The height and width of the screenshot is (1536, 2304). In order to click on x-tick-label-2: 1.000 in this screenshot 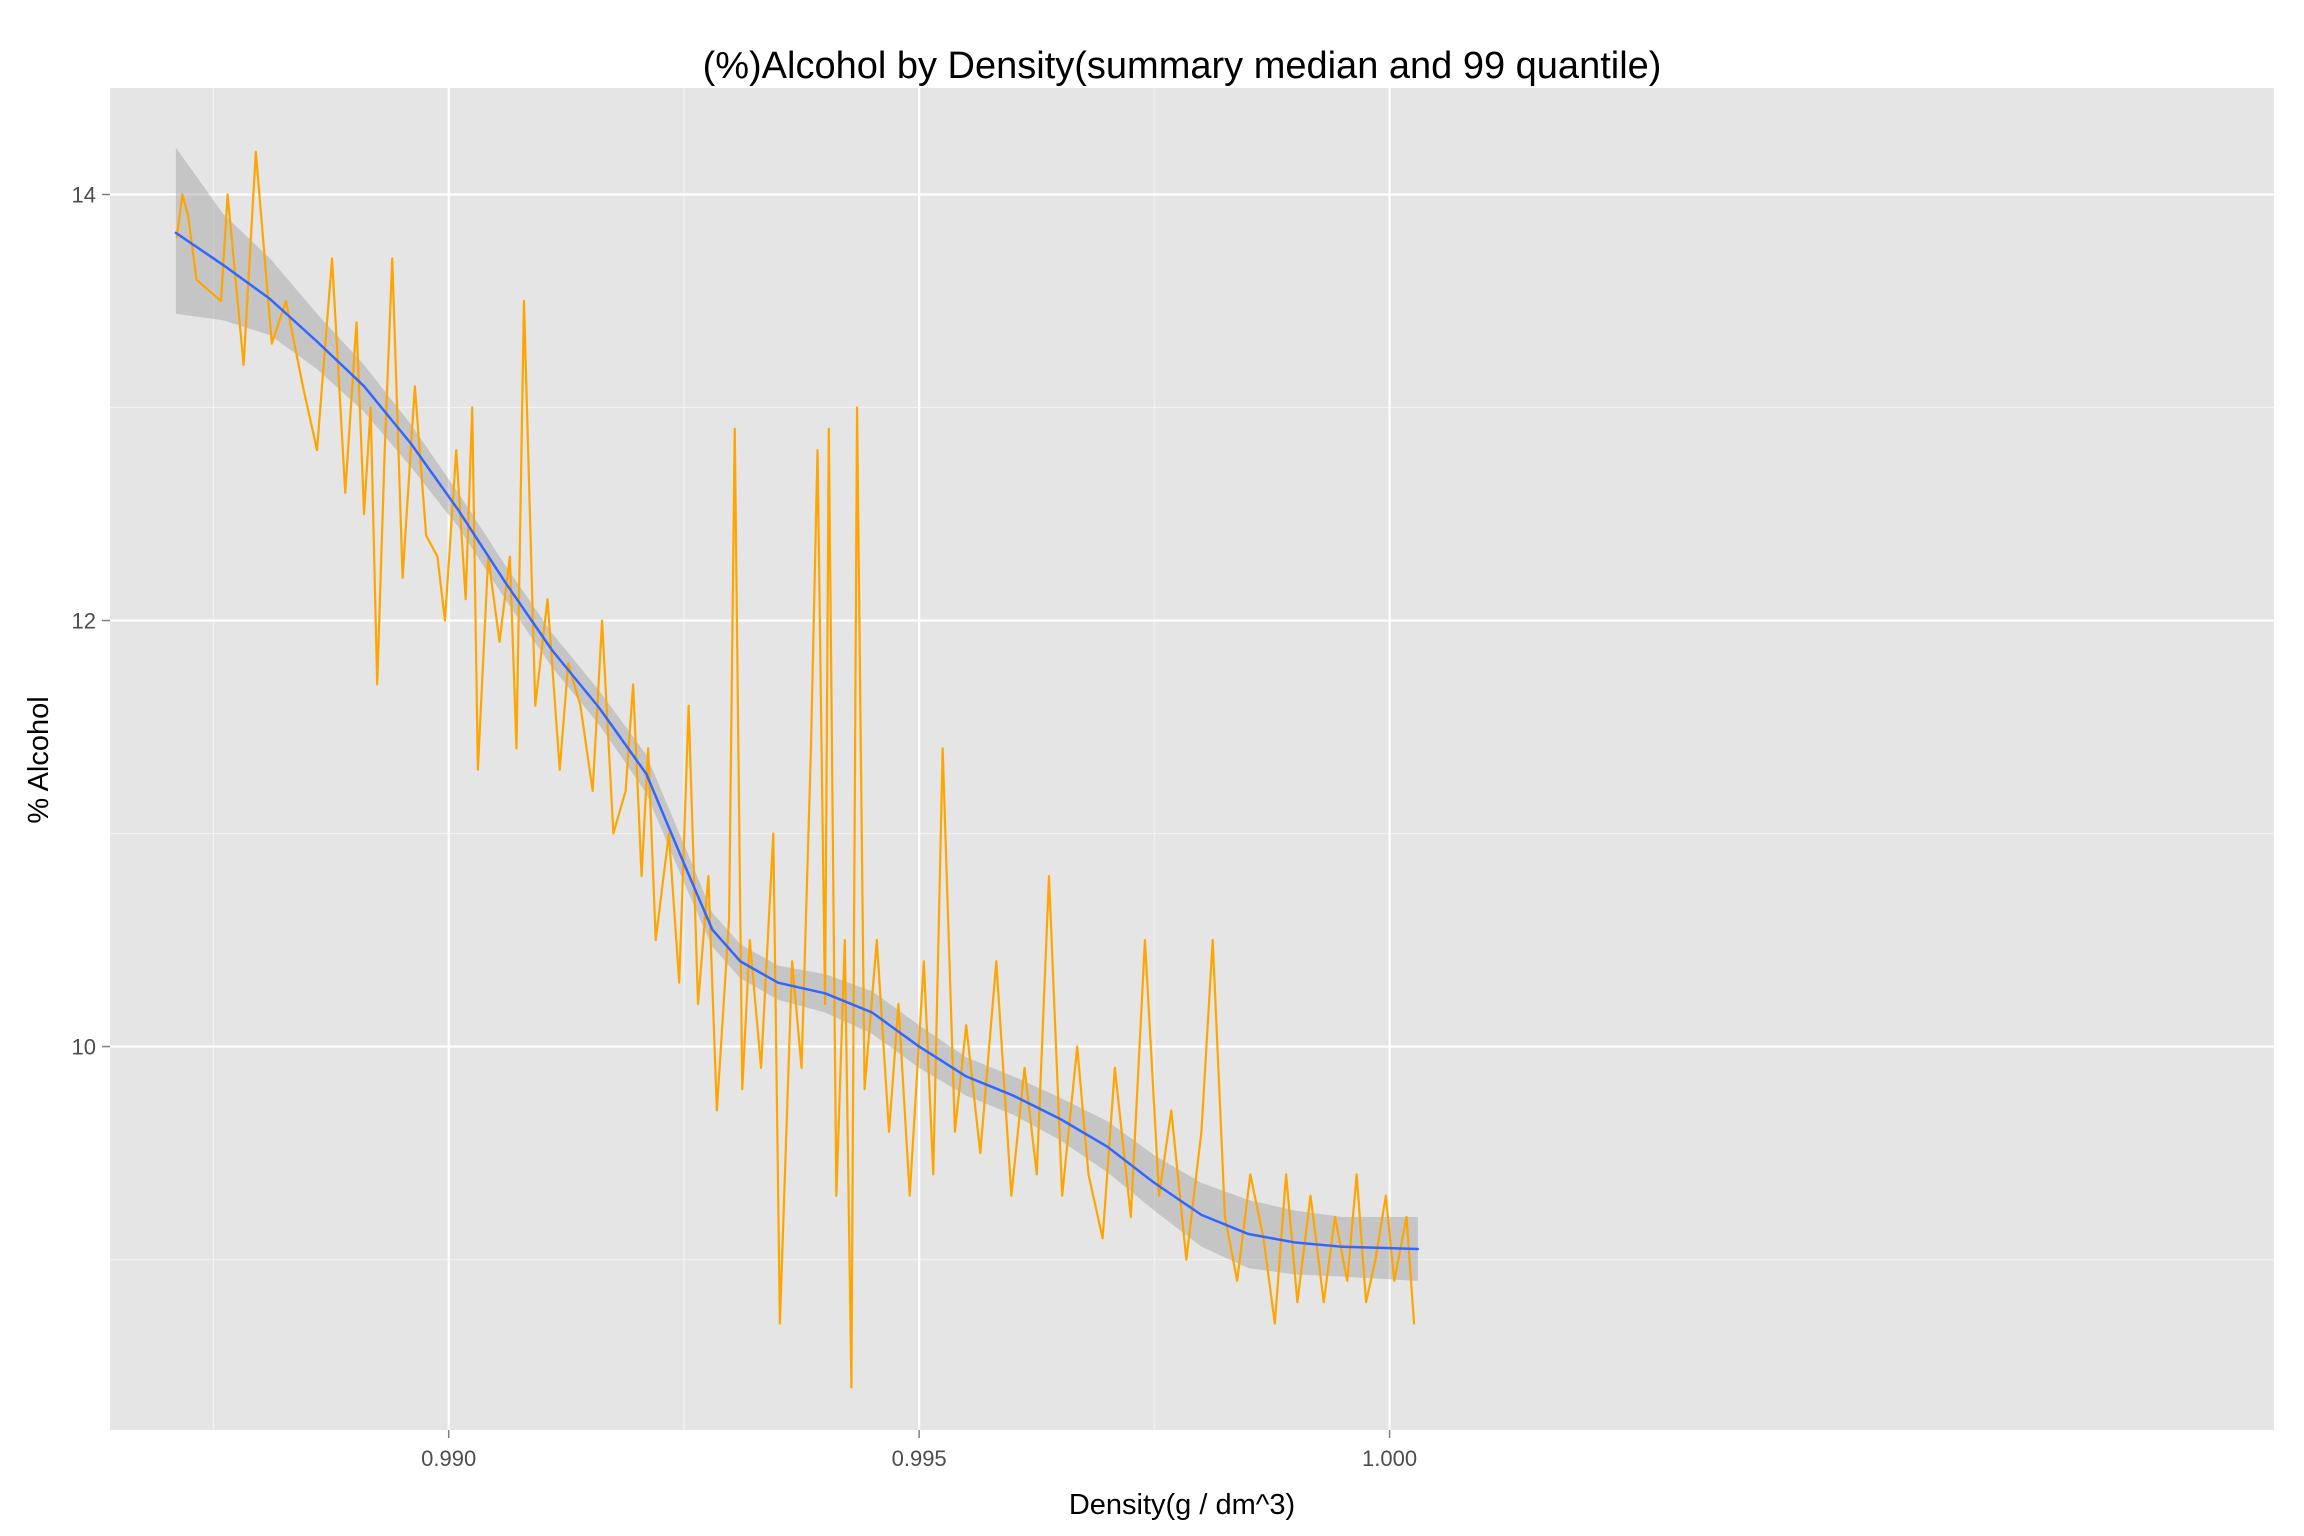, I will do `click(1389, 1458)`.